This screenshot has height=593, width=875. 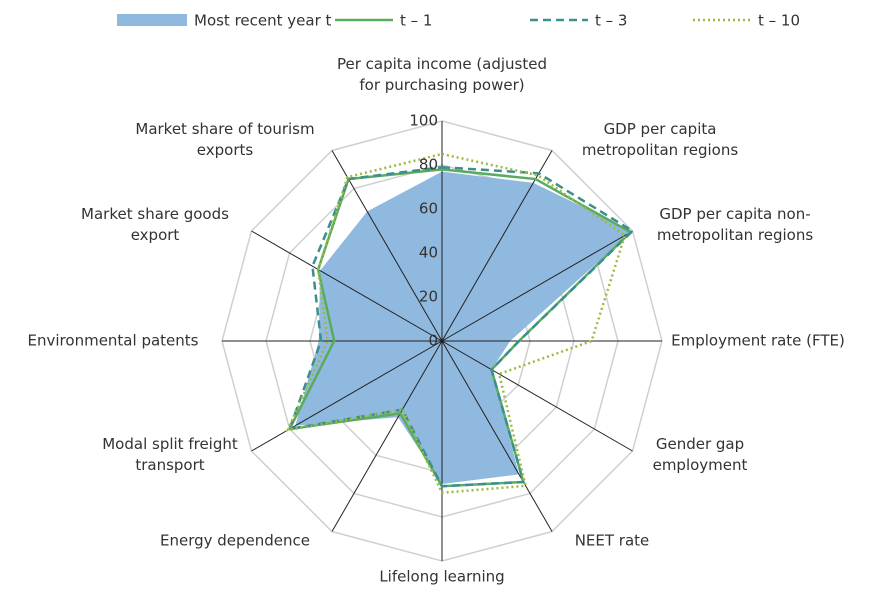 What do you see at coordinates (442, 576) in the screenshot?
I see `category-label: Lifelong learning` at bounding box center [442, 576].